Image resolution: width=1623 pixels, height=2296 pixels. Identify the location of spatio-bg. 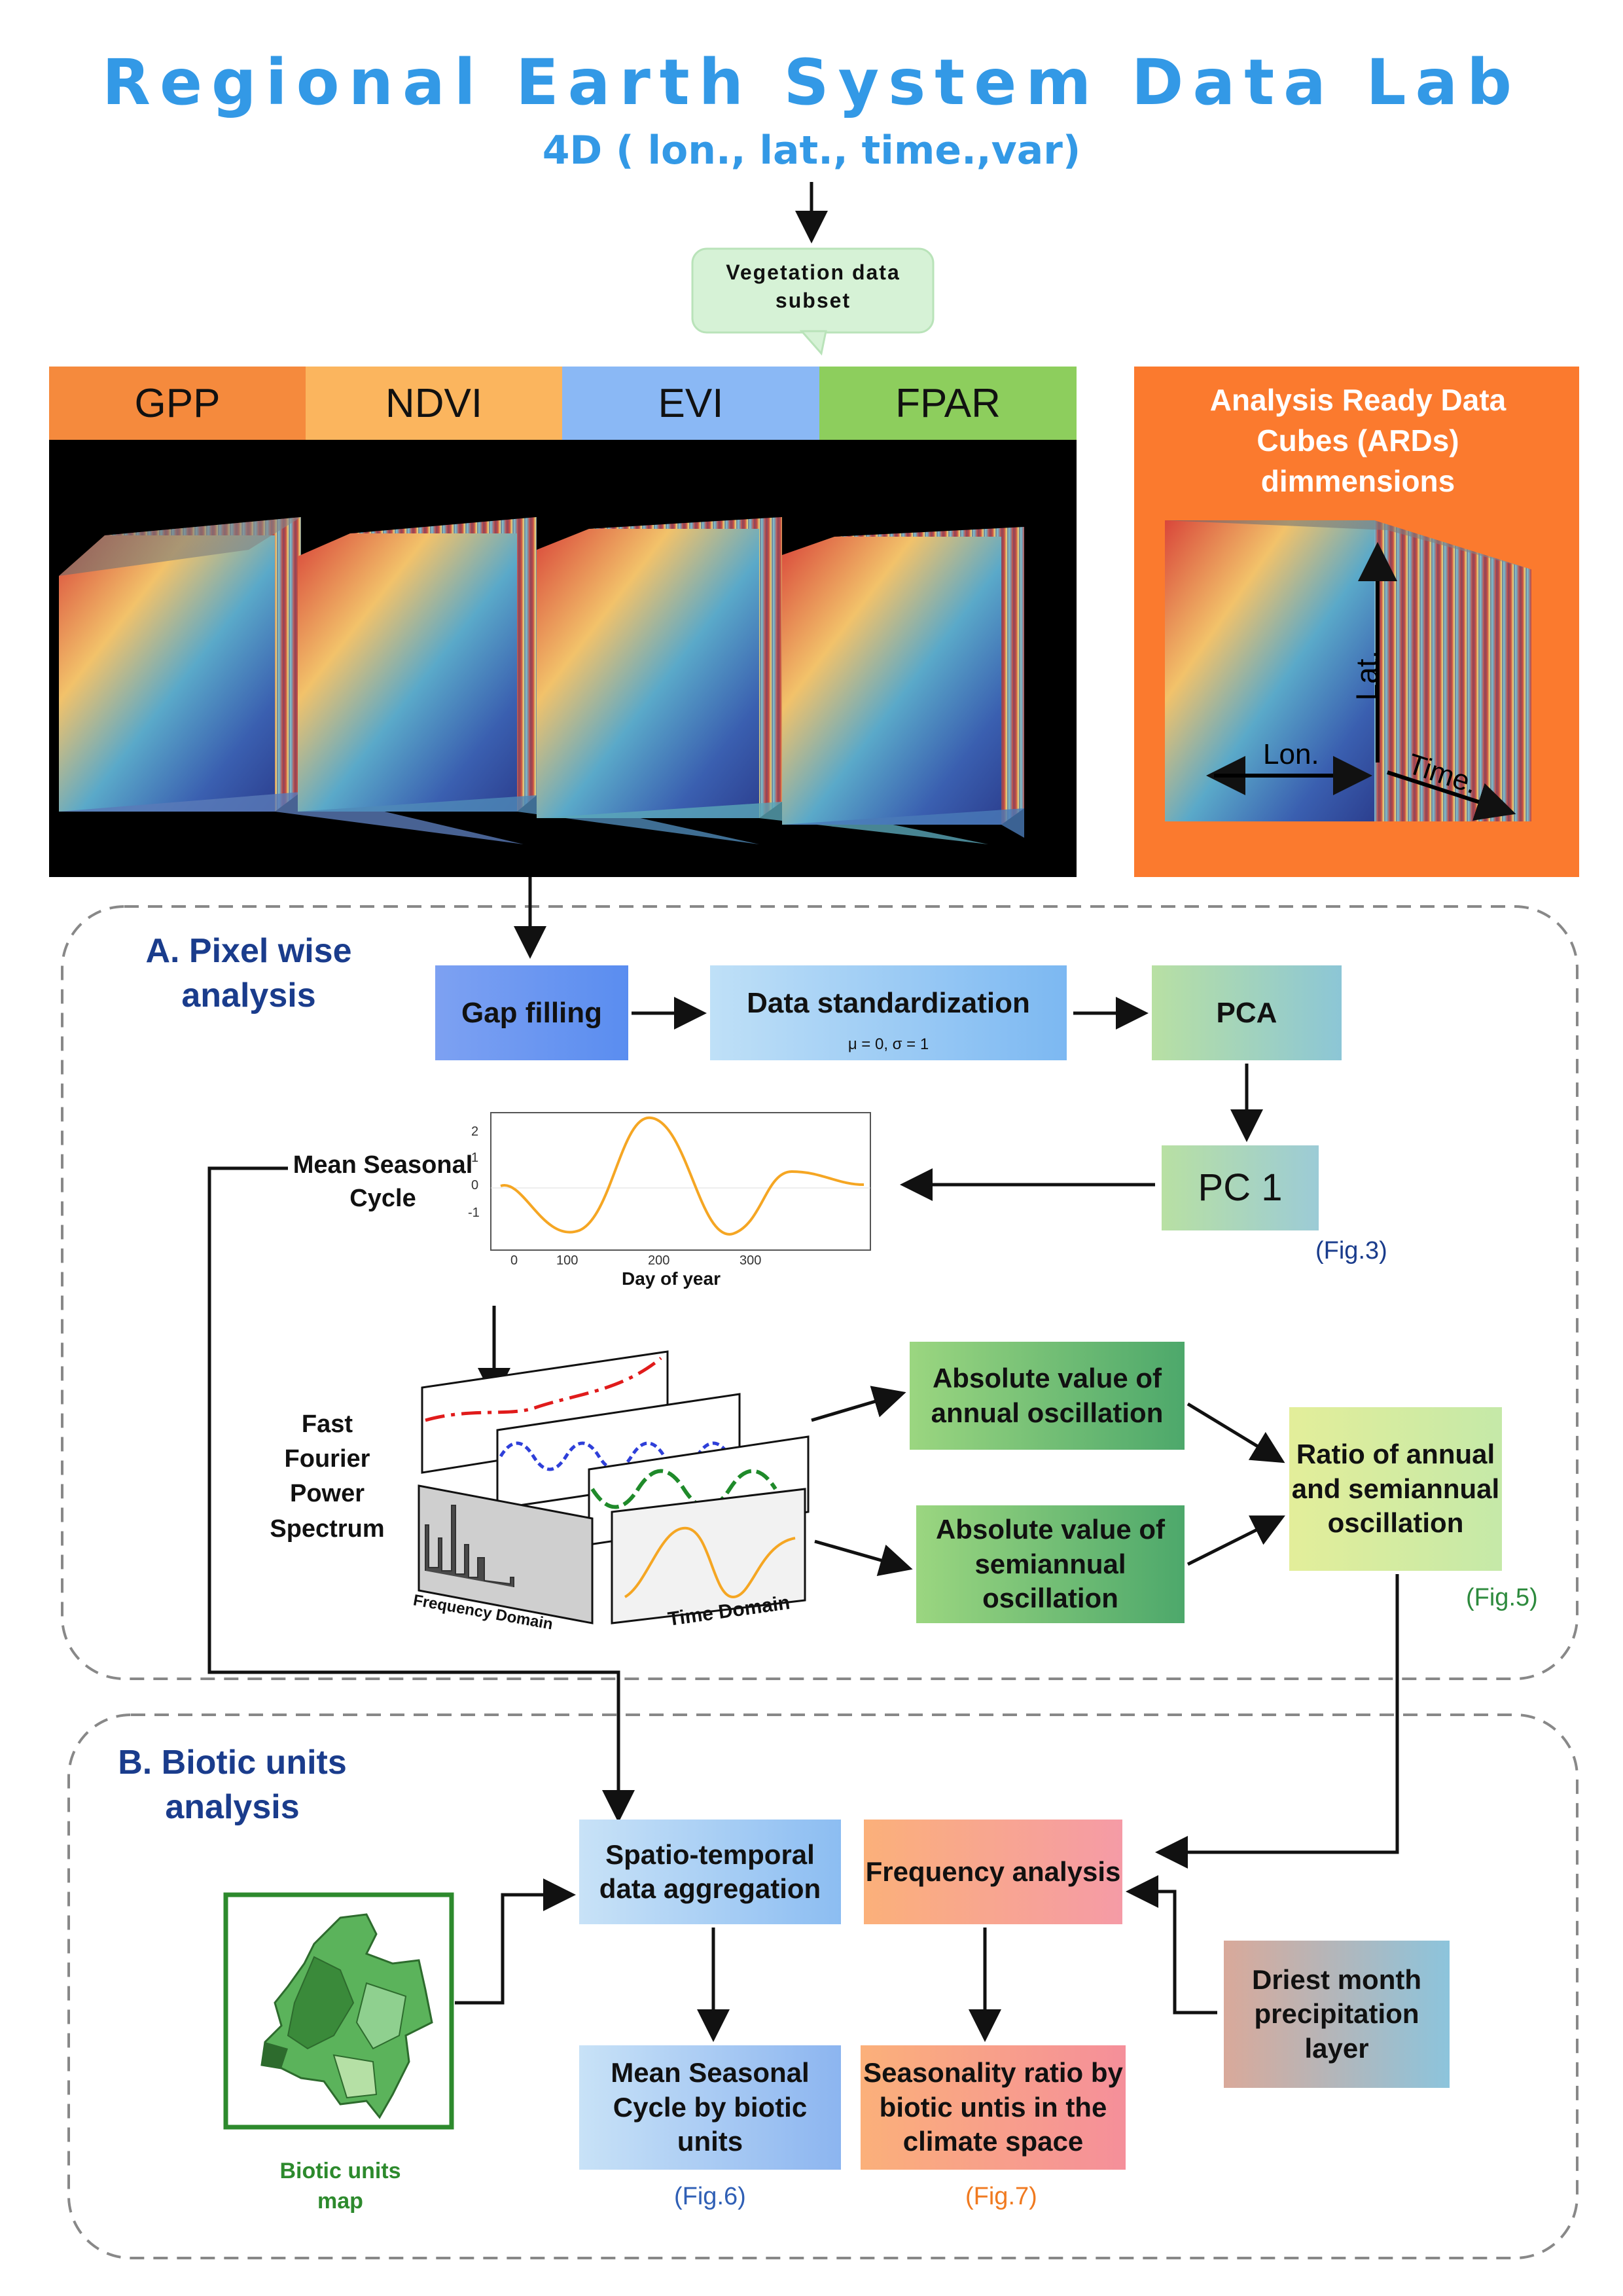
(710, 1872).